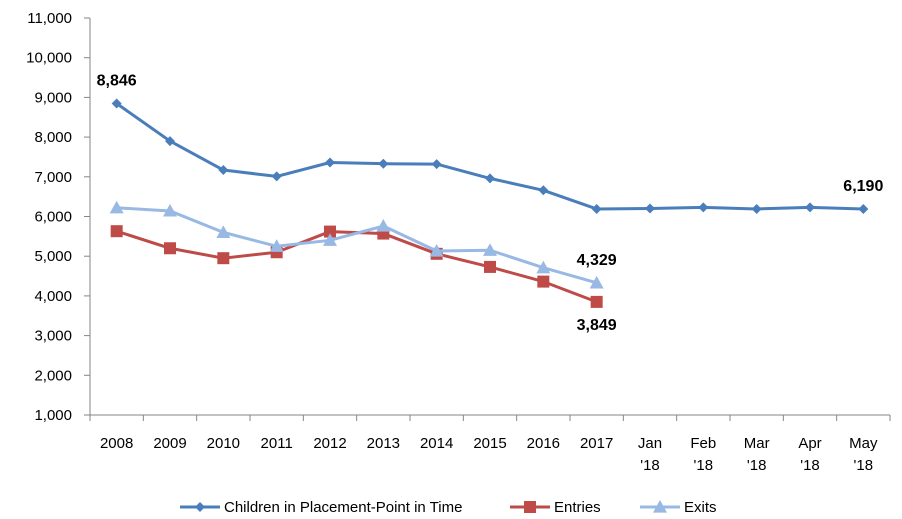  What do you see at coordinates (329, 443) in the screenshot?
I see `x-tick-label: 2012` at bounding box center [329, 443].